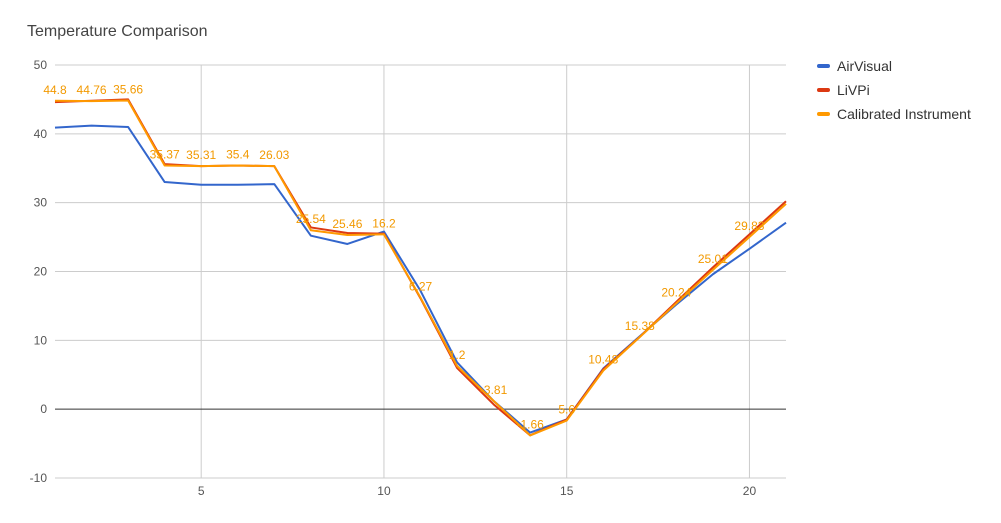  I want to click on data-label: -1.66, so click(530, 424).